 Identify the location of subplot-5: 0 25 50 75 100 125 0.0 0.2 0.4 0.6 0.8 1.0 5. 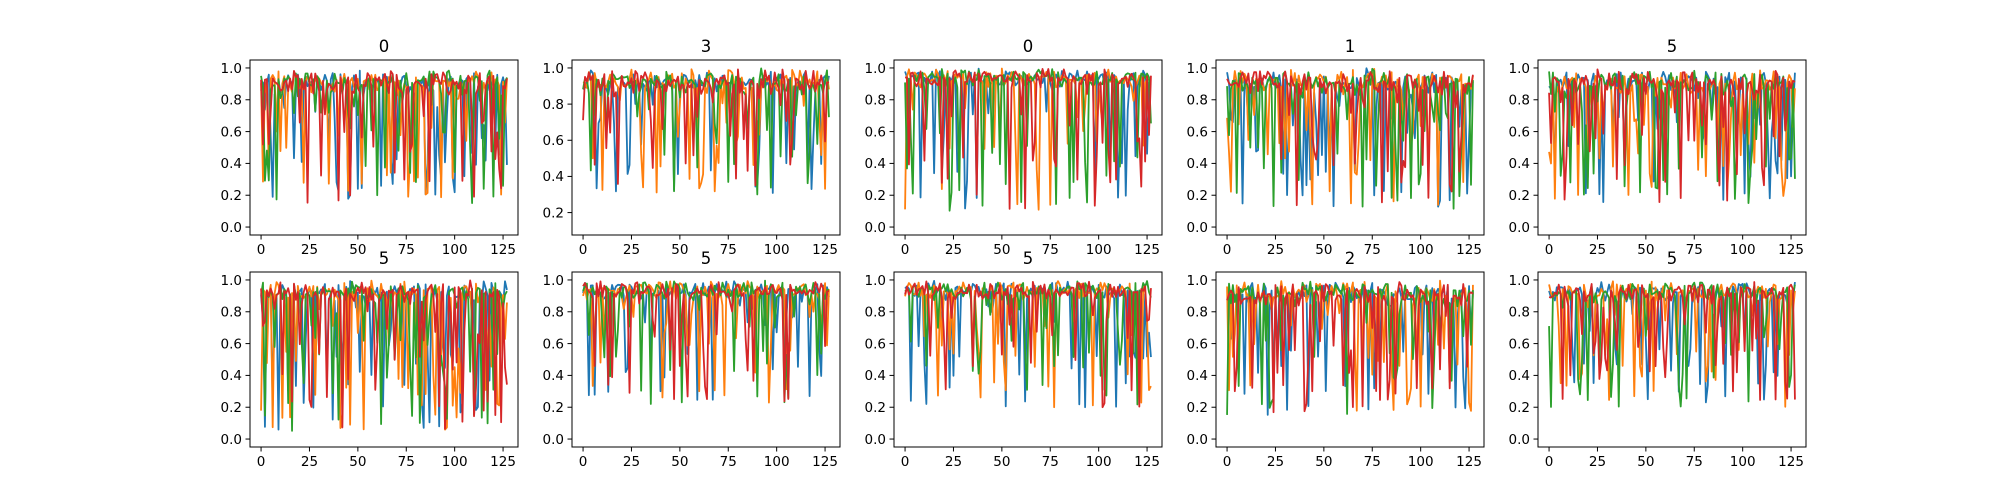
(1658, 147).